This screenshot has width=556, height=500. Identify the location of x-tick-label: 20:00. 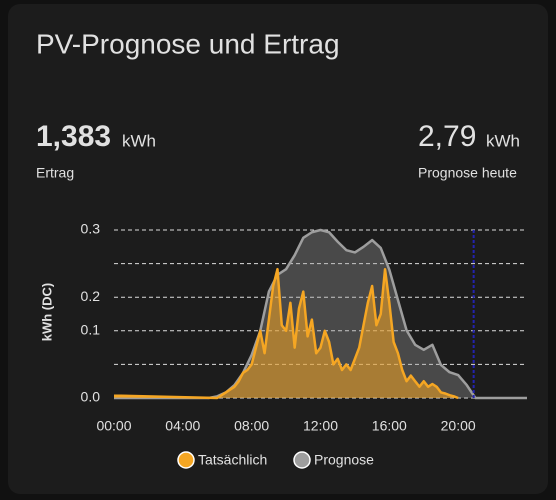
(458, 426).